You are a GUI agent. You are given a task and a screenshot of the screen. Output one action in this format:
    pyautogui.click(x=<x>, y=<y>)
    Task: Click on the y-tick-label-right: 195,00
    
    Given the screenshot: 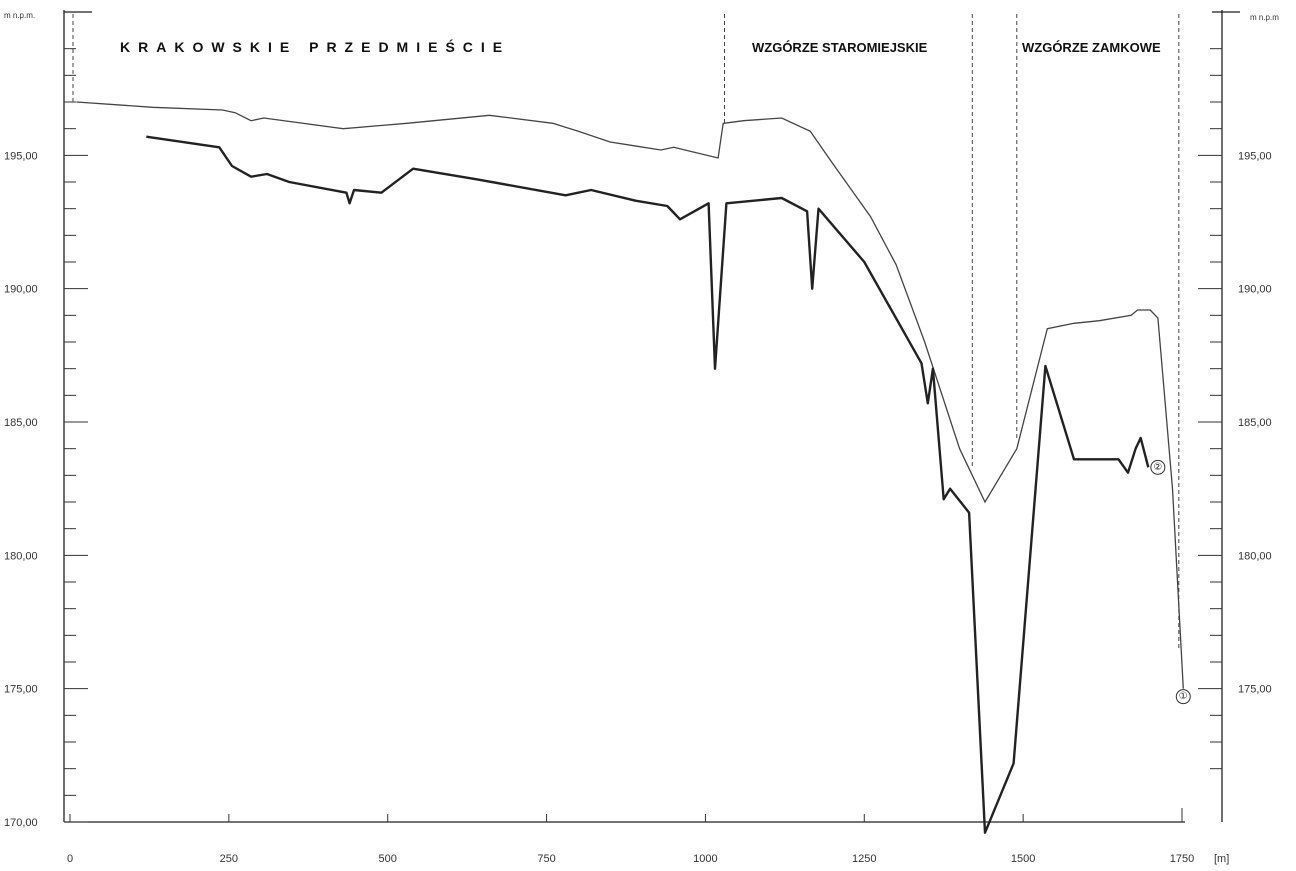 What is the action you would take?
    pyautogui.click(x=1255, y=156)
    